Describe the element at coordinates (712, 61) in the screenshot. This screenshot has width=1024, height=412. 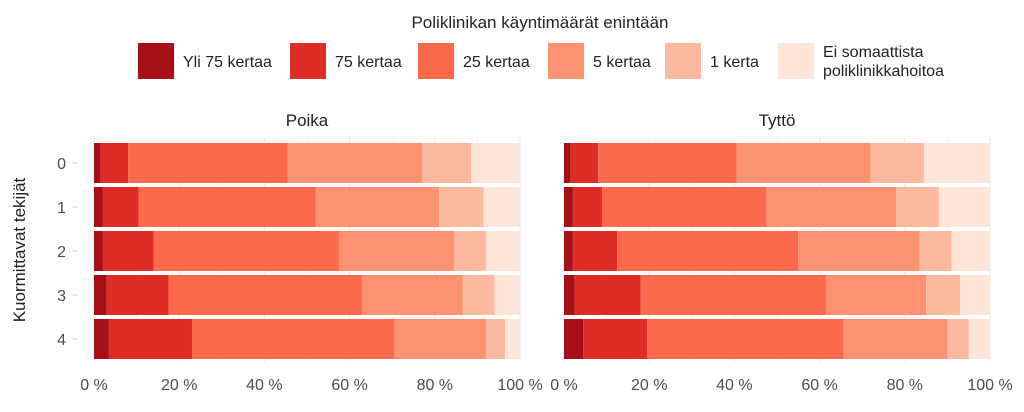
I see `legend-entry: 1 kerta` at that location.